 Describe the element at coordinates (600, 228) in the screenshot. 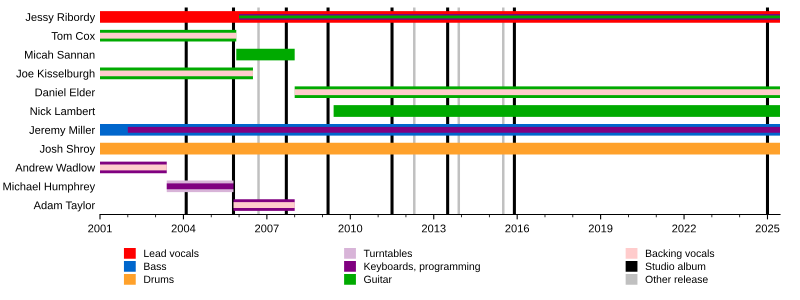

I see `x-tick-label: 2019` at that location.